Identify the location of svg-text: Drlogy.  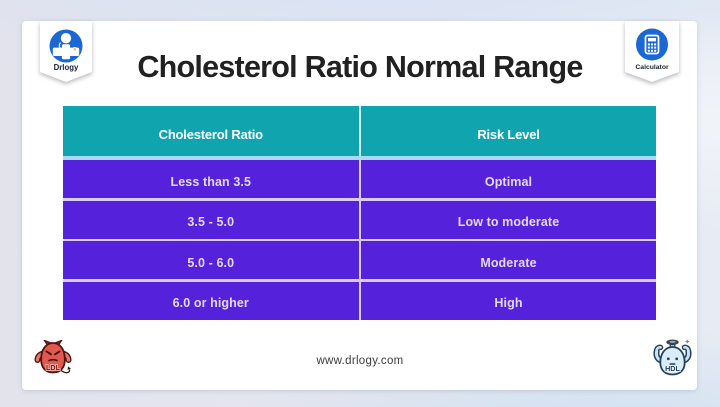
(66, 67).